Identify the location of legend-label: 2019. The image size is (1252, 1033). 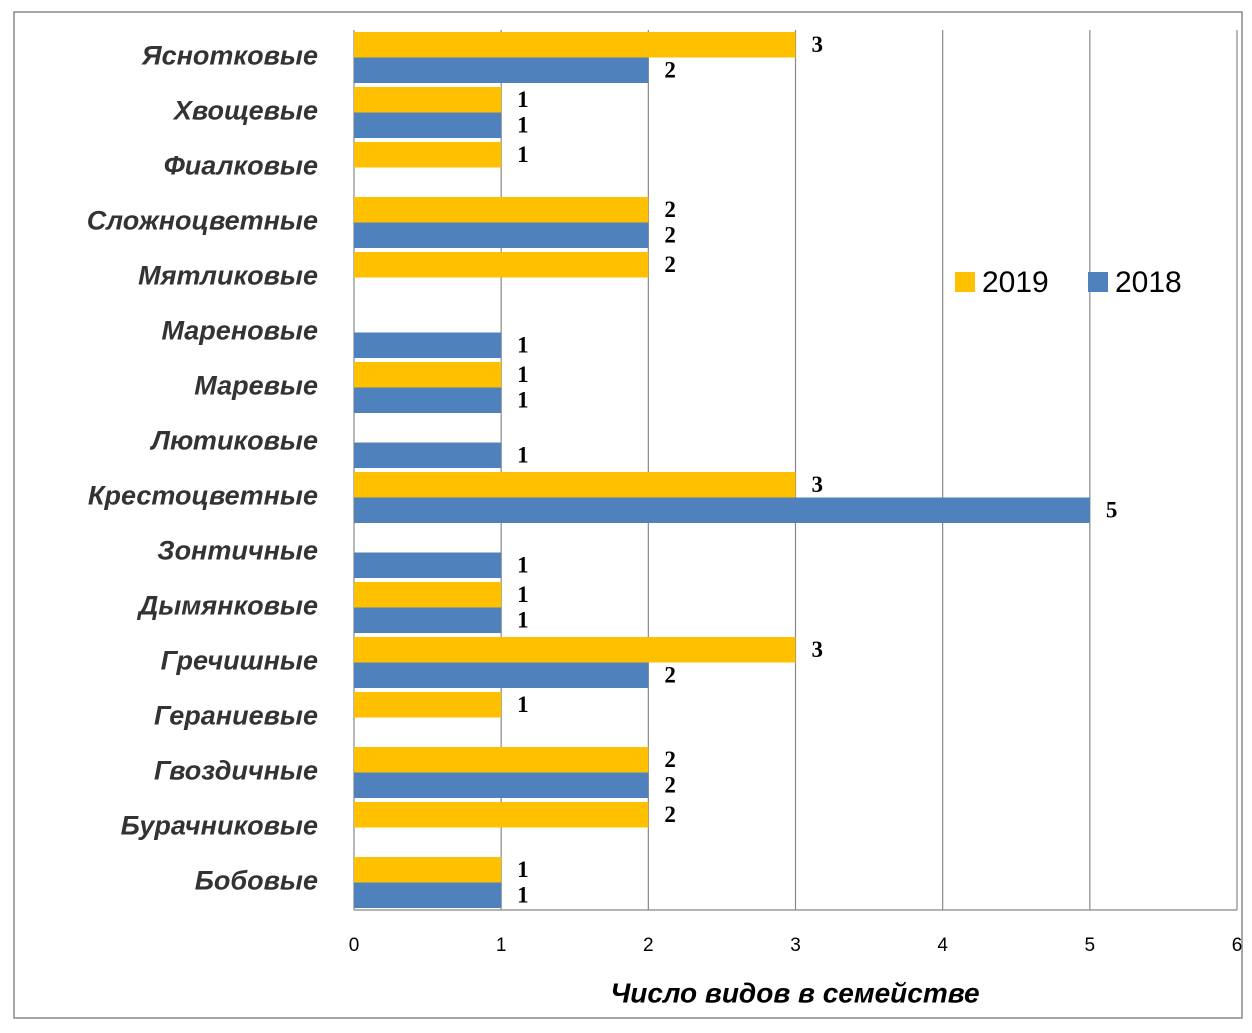
(1015, 282).